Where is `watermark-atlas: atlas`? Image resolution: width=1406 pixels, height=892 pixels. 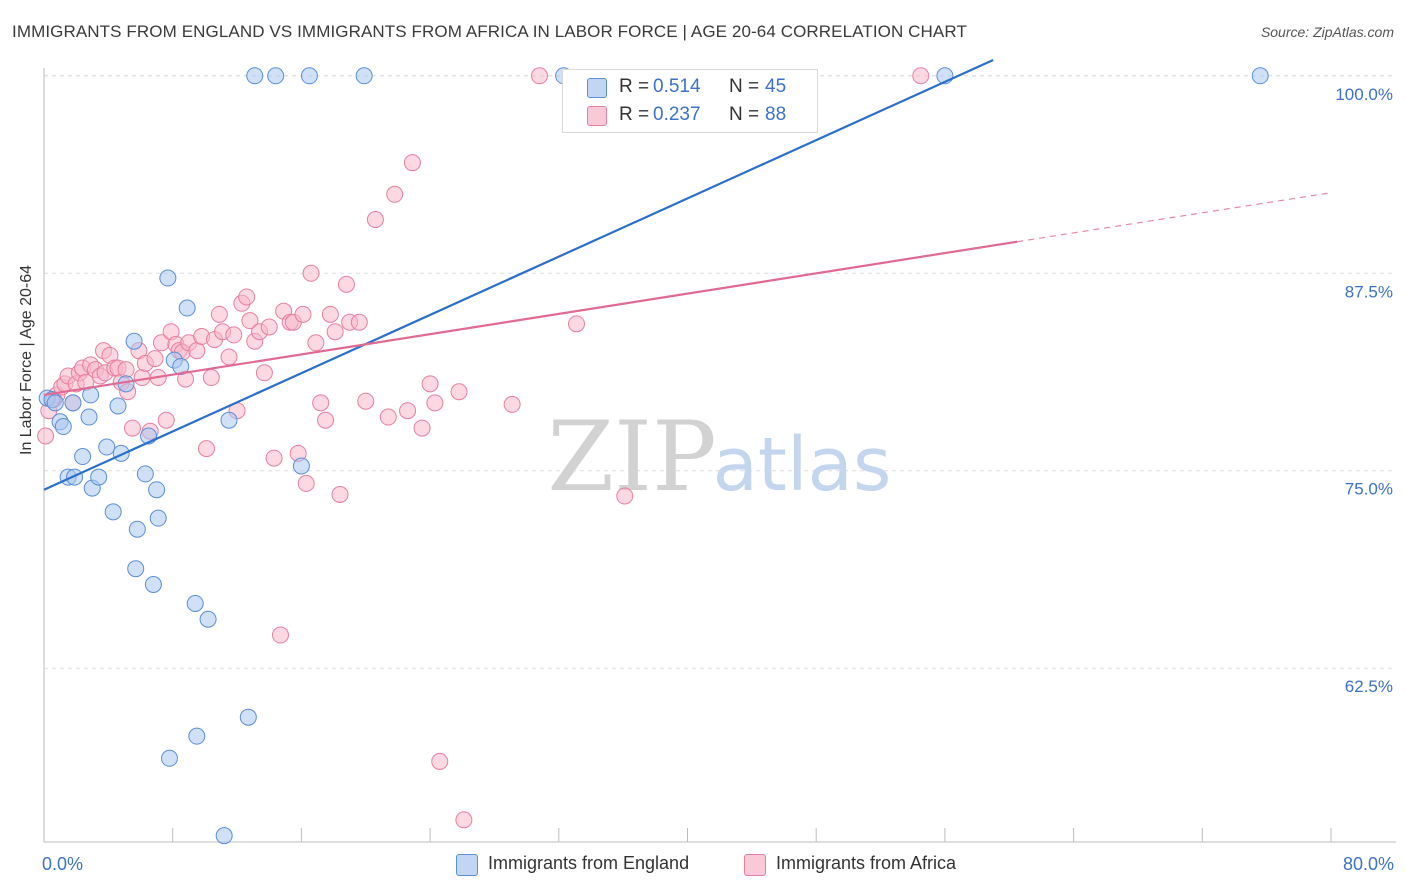
watermark-atlas: atlas is located at coordinates (802, 465).